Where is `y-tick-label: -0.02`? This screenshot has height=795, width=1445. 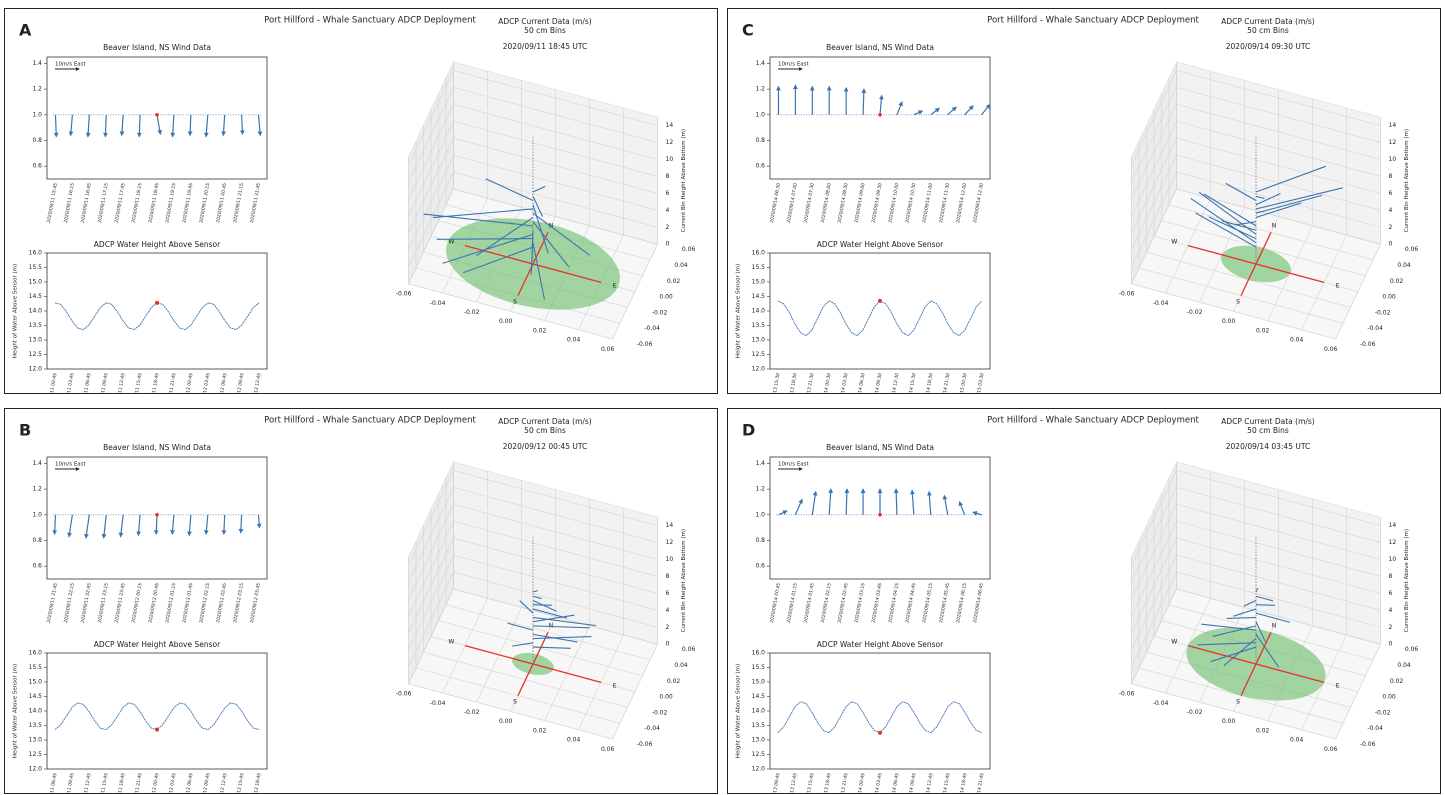 y-tick-label: -0.02 is located at coordinates (660, 312).